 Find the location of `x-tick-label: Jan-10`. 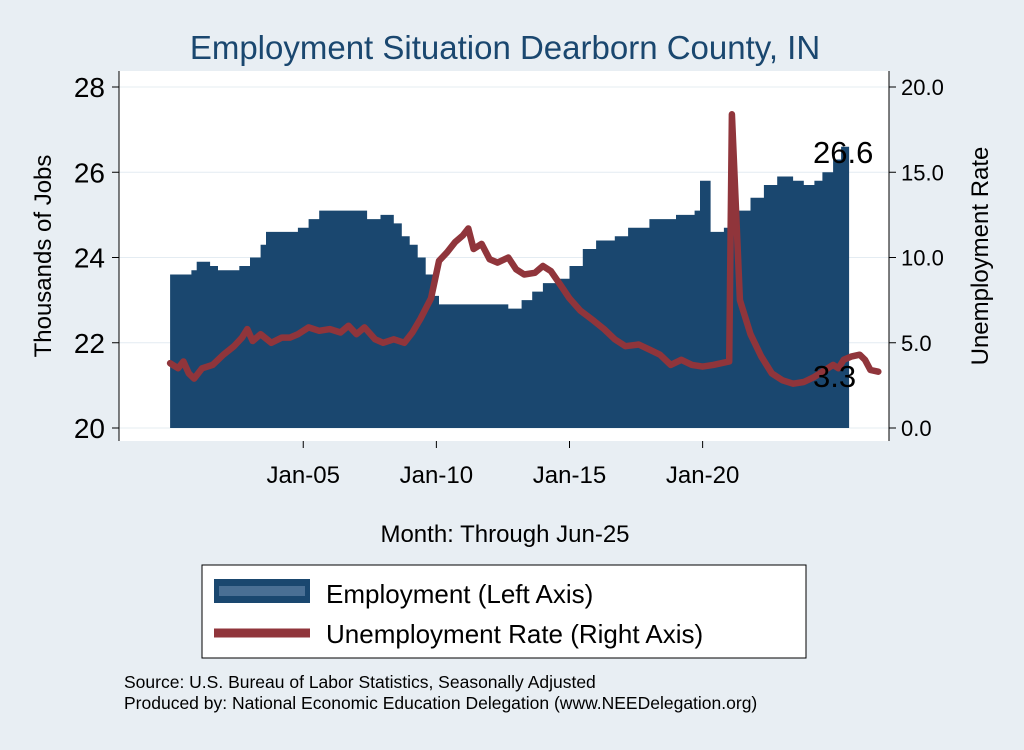

x-tick-label: Jan-10 is located at coordinates (436, 475).